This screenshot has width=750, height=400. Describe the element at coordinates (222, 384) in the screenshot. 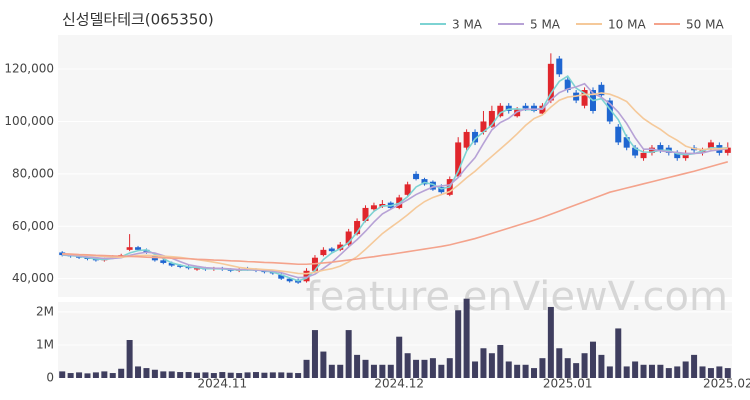

I see `x-tick-label: 2024.11` at that location.